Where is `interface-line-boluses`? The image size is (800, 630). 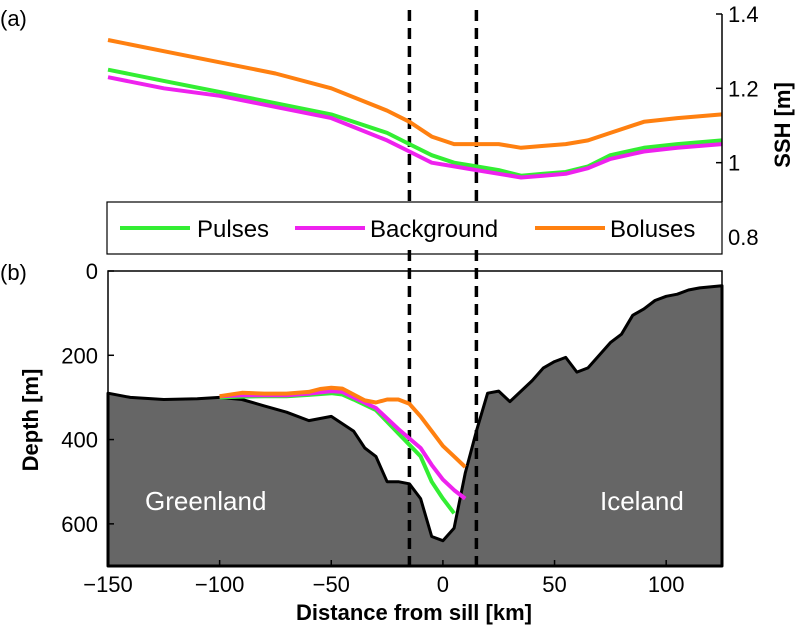 interface-line-boluses is located at coordinates (343, 427).